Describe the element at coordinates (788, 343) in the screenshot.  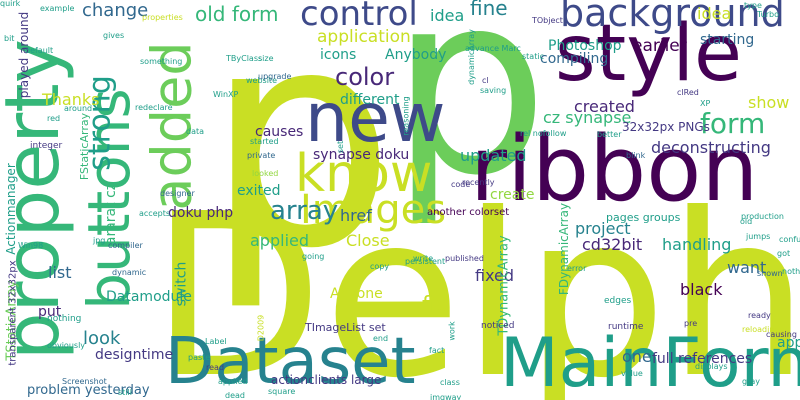
I see `word-app: app` at that location.